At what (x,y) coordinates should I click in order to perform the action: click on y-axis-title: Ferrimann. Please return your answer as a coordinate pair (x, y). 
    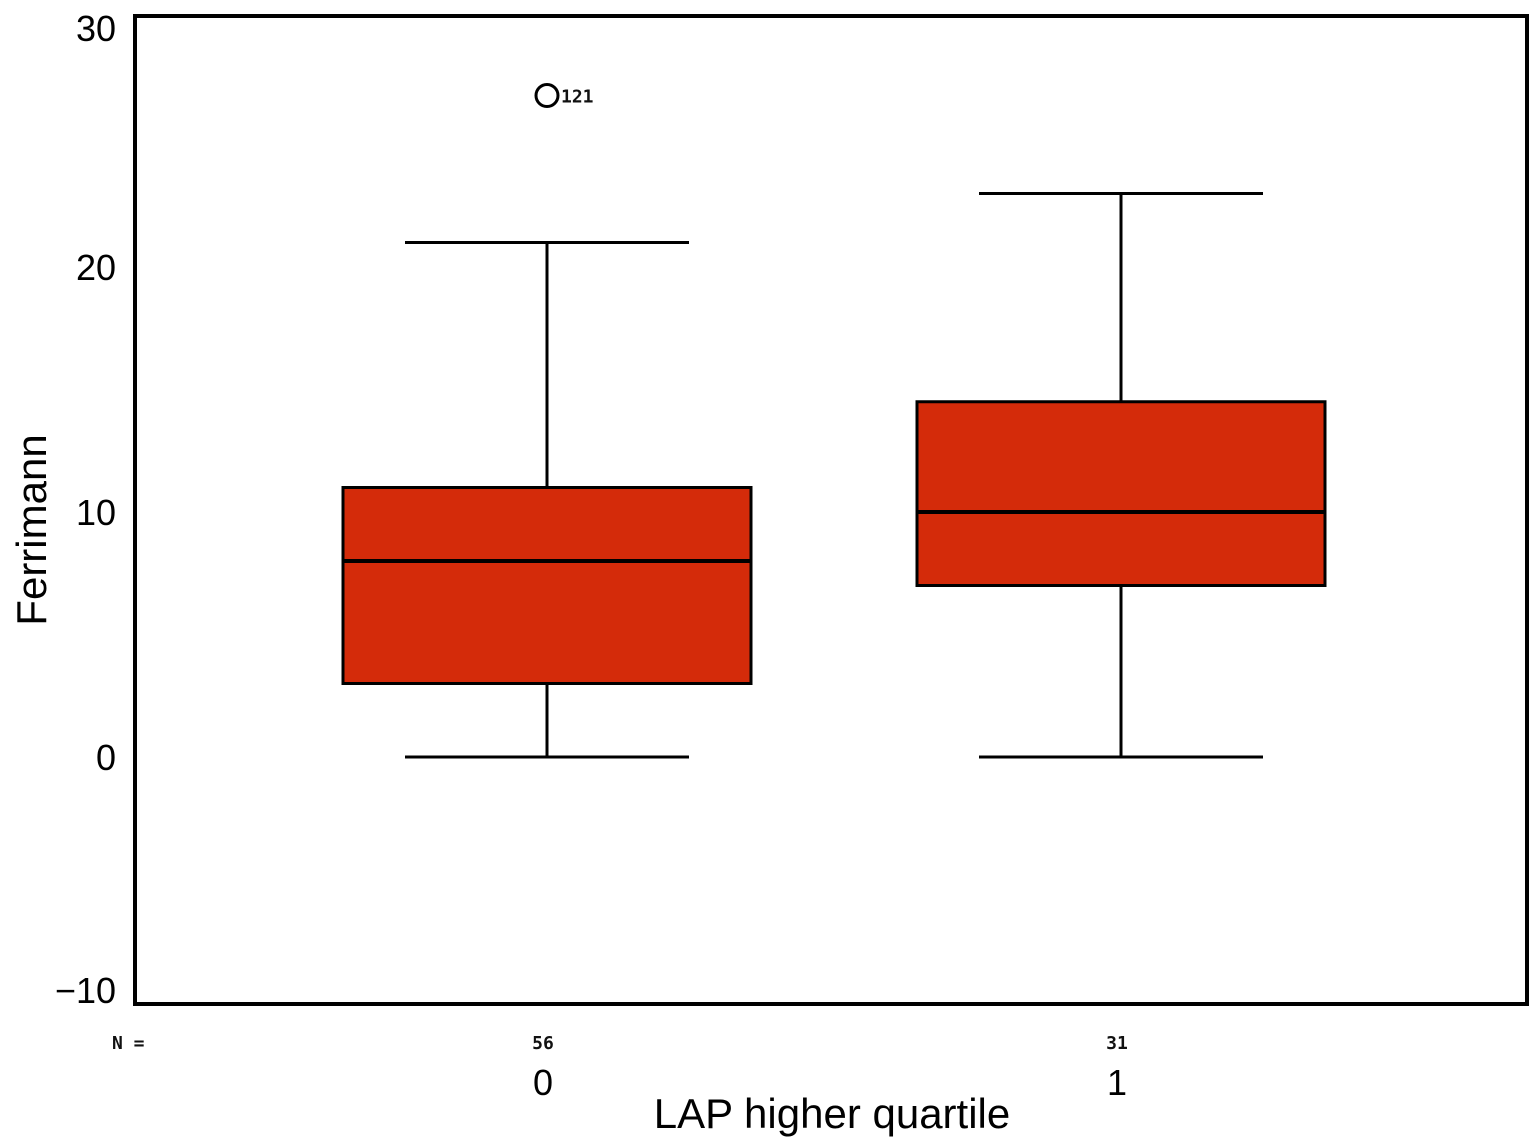
    Looking at the image, I should click on (31, 529).